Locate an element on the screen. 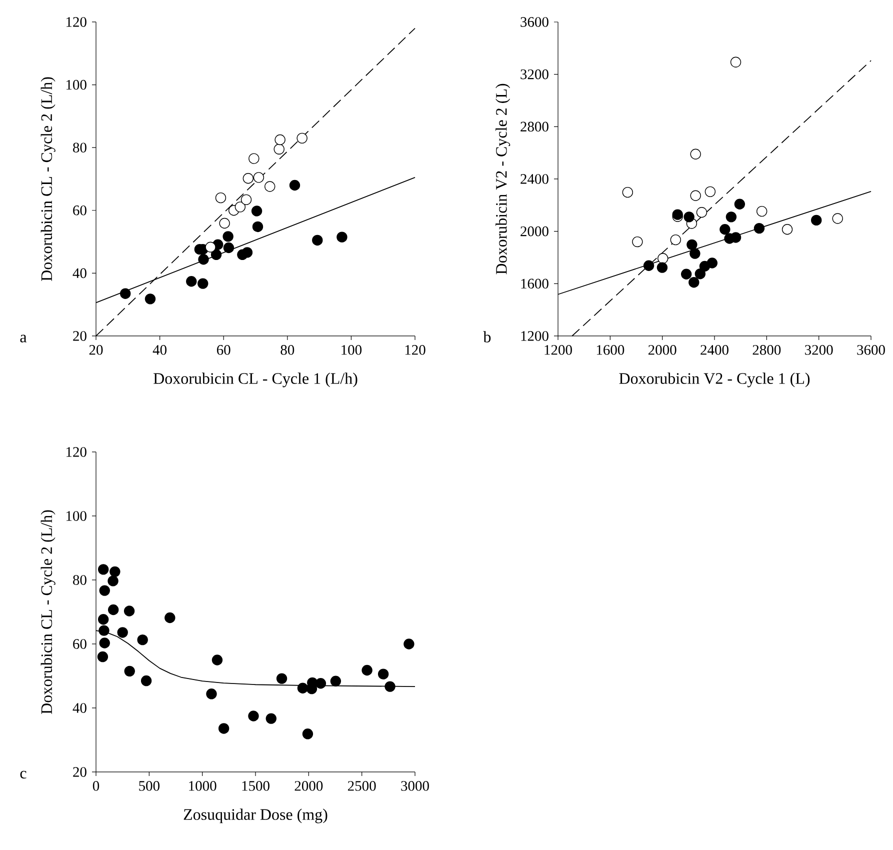 The image size is (893, 850). y-axis-title: Doxorubicin V2 - Cycle 2 (L) is located at coordinates (503, 179).